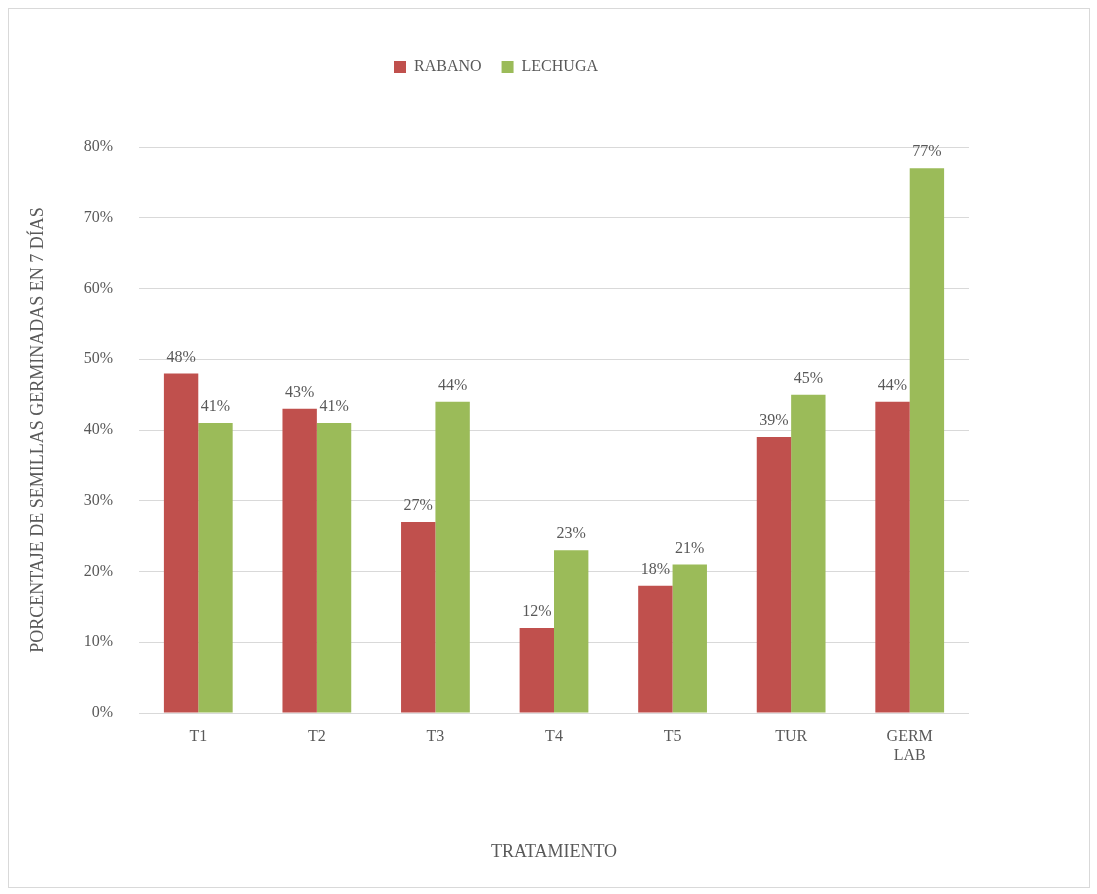 The image size is (1097, 894). What do you see at coordinates (36, 430) in the screenshot?
I see `y-axis-title: PORCENTAJE DE SEMILLAS GERMINADAS EN 7 DÍAS` at bounding box center [36, 430].